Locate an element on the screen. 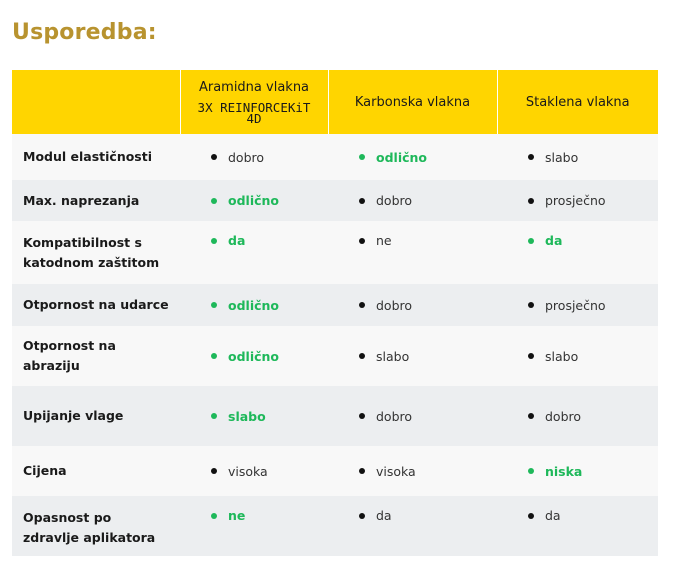 Image resolution: width=675 pixels, height=581 pixels. row-label: Cijena is located at coordinates (96, 471).